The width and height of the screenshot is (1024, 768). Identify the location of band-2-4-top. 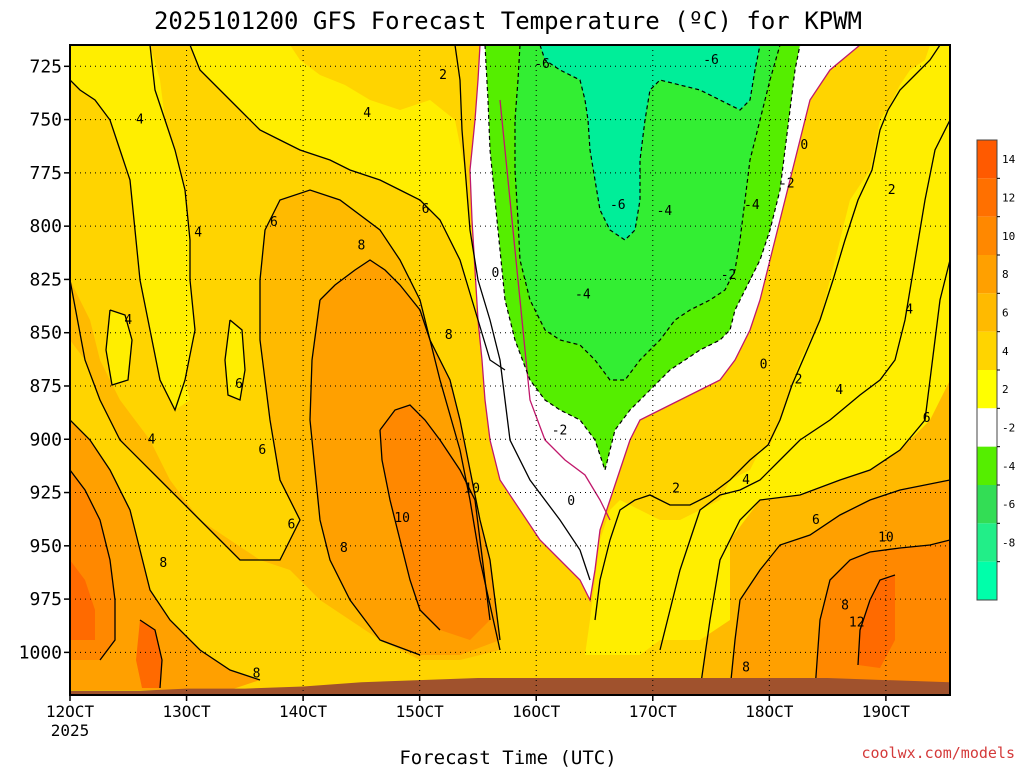
(347, 207).